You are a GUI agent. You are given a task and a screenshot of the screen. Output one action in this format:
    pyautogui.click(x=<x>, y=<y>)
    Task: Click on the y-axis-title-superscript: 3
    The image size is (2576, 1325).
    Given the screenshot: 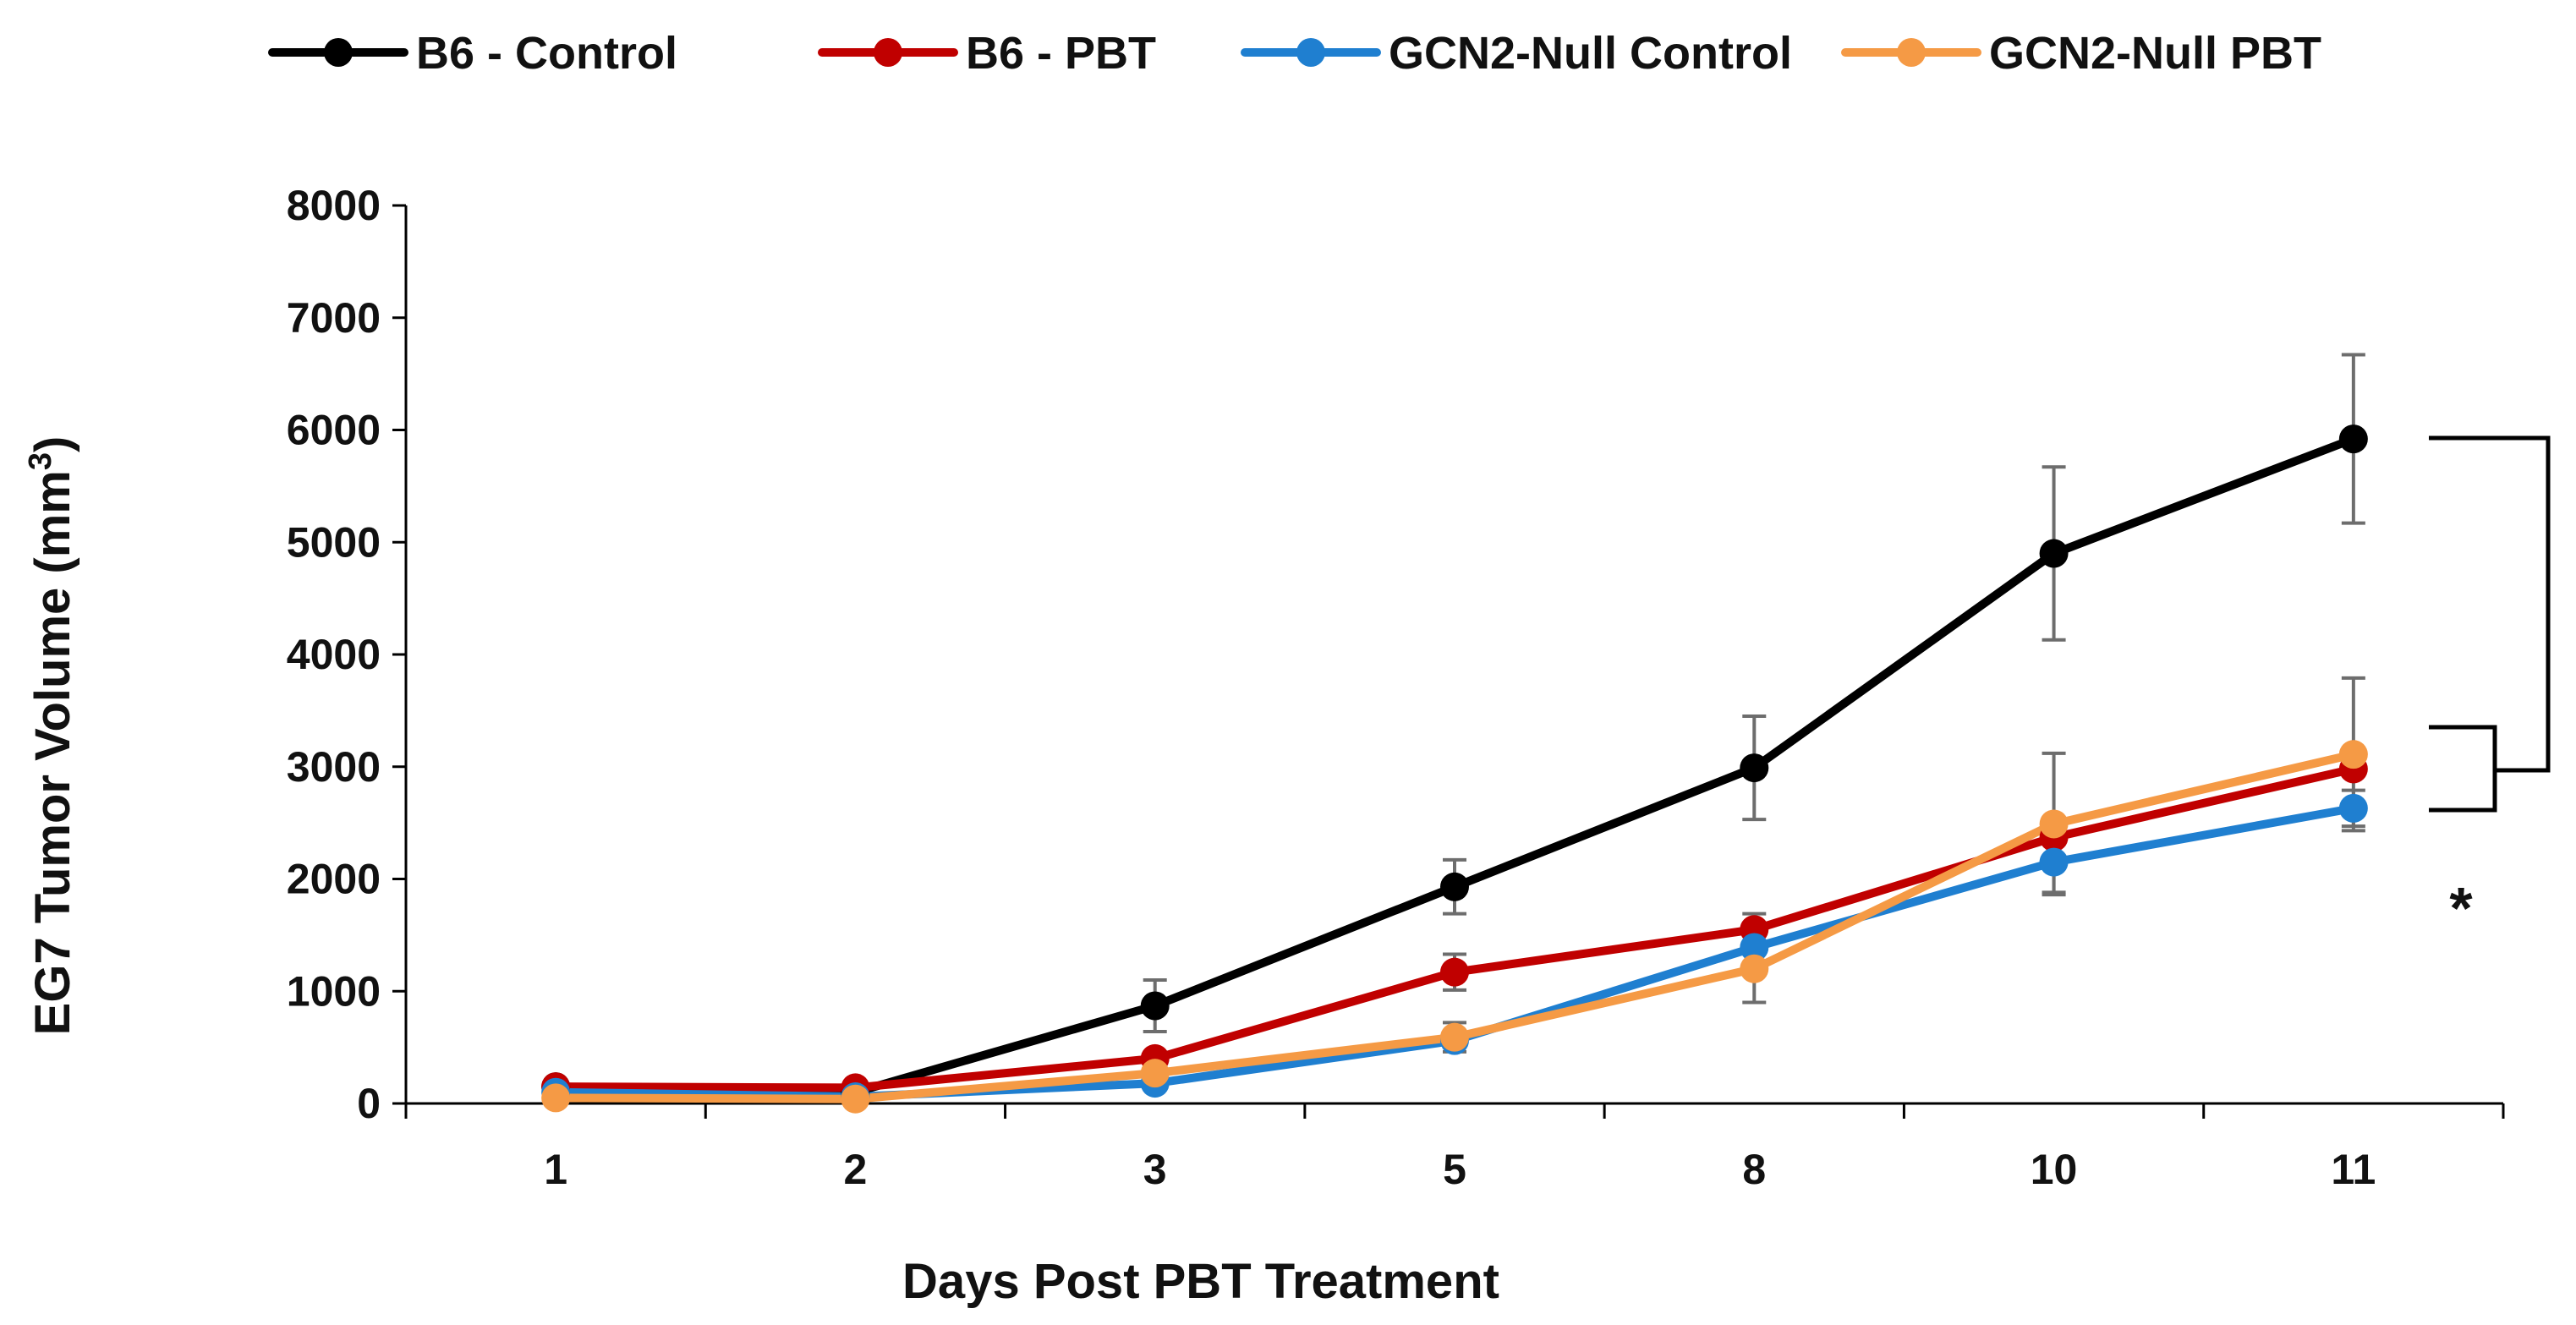 What is the action you would take?
    pyautogui.click(x=40, y=461)
    